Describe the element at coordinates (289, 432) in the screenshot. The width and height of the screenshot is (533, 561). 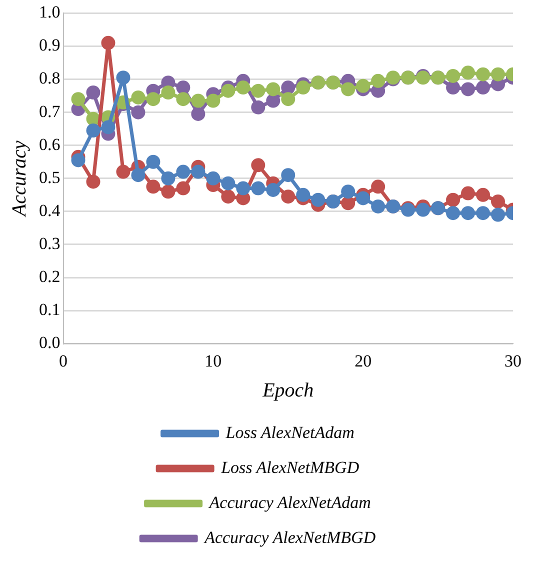
I see `legend-label: Loss AlexNetAdam` at that location.